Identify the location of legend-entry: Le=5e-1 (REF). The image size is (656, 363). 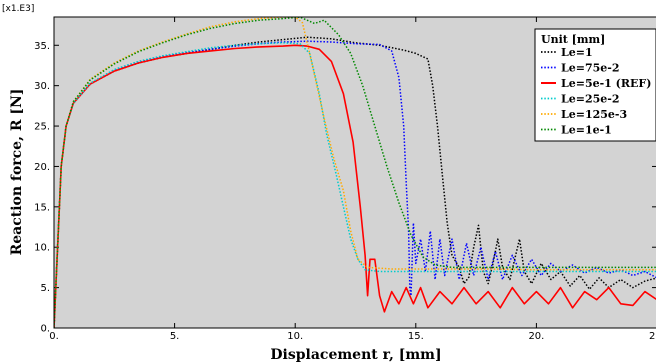
(606, 83).